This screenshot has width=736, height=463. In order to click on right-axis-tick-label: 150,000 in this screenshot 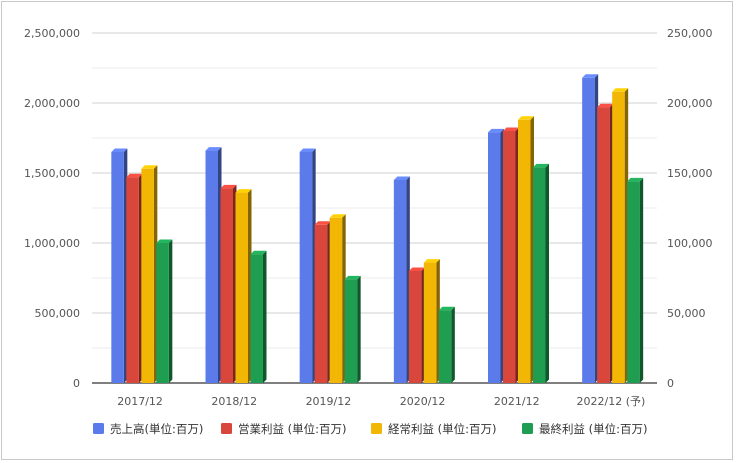, I will do `click(690, 173)`.